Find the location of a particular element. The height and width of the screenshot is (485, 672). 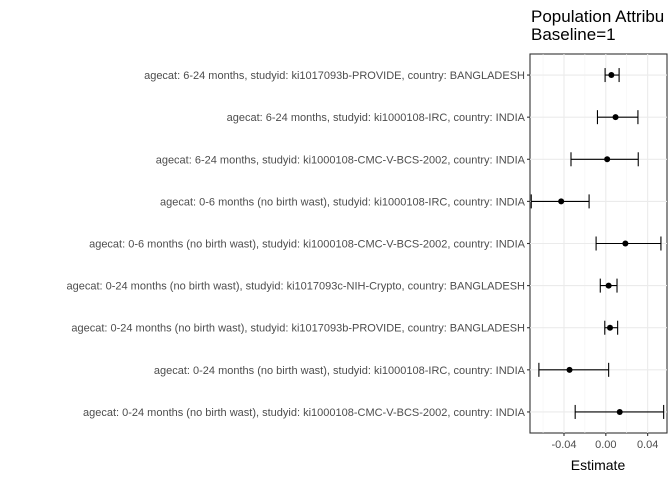

chart-subtitle: Baseline=1 is located at coordinates (573, 34).